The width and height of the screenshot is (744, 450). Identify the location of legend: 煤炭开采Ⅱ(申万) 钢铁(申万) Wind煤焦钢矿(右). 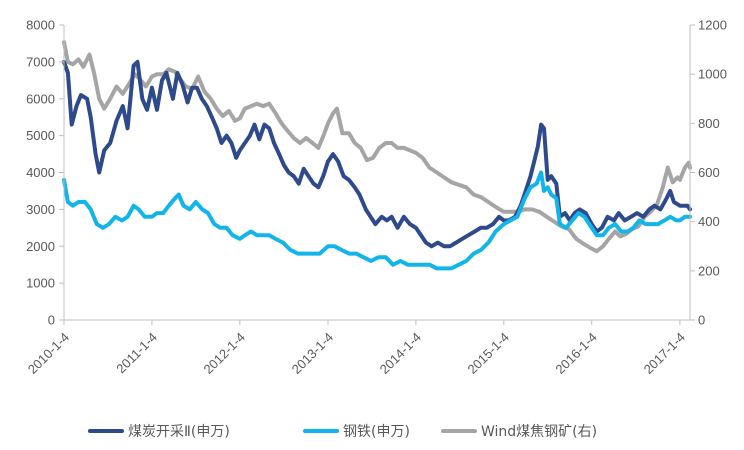
(342, 432).